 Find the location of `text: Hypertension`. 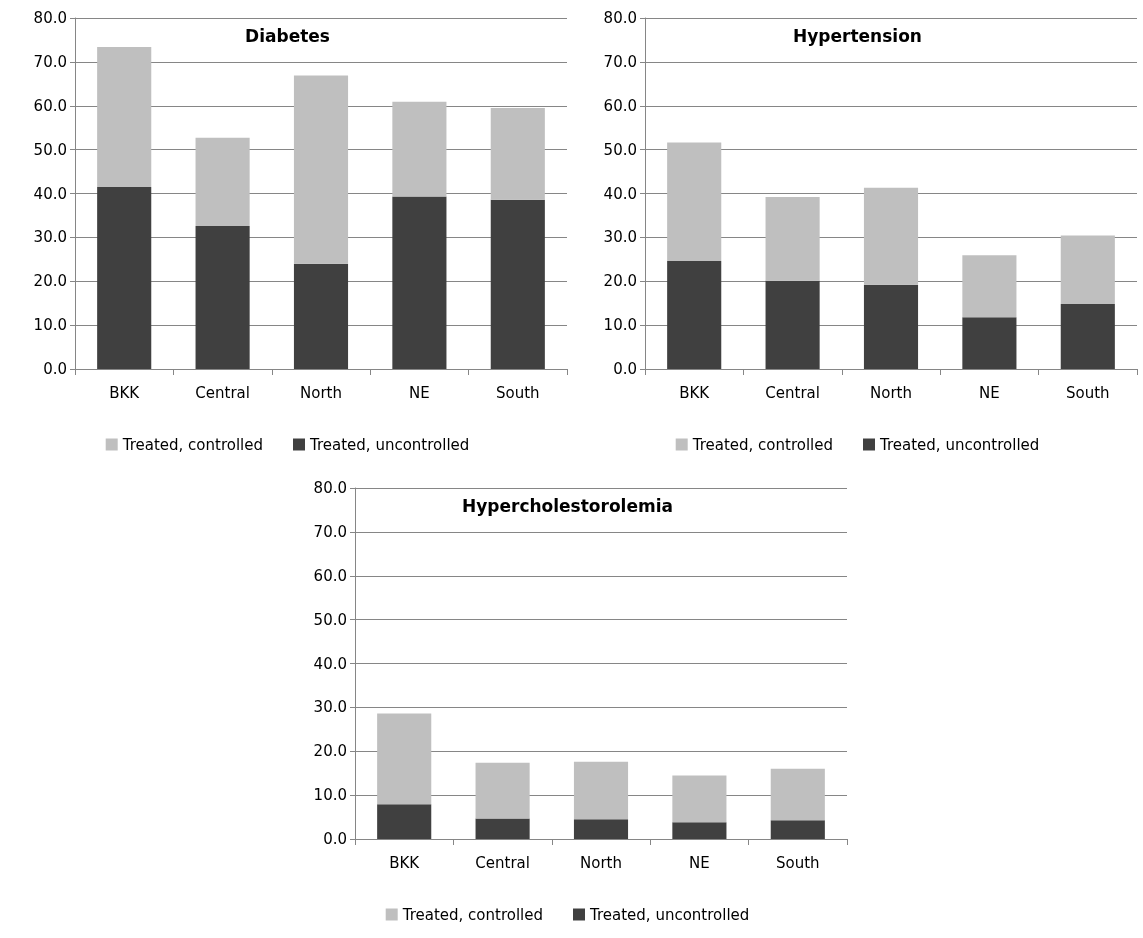

text: Hypertension is located at coordinates (857, 35).